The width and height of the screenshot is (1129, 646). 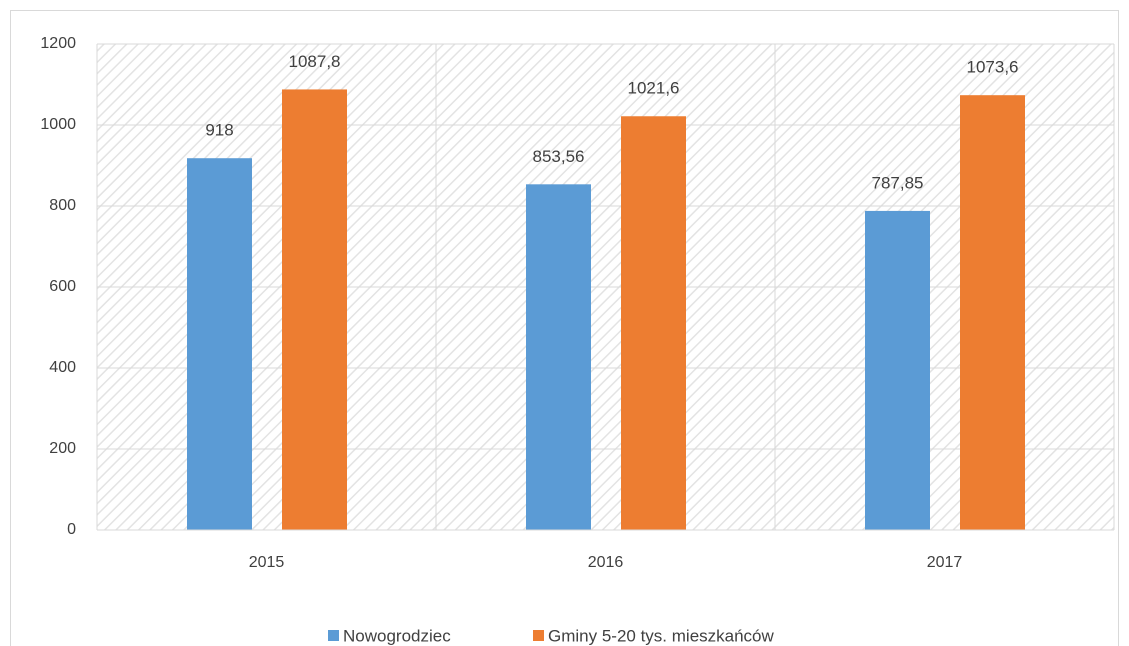 I want to click on data-label: 918, so click(x=219, y=130).